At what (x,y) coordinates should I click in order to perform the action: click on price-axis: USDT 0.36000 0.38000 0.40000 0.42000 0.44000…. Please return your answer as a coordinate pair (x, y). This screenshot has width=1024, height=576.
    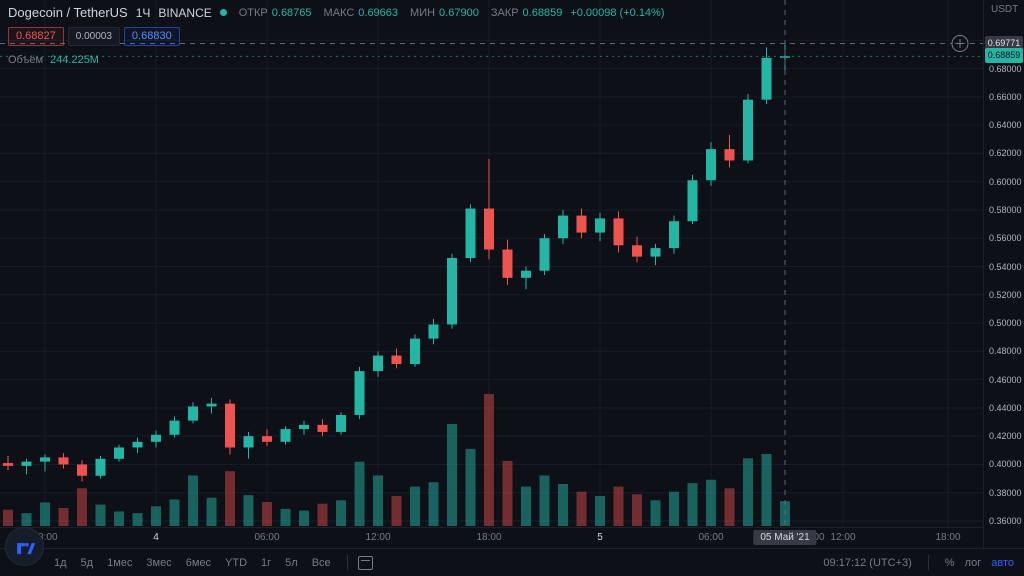
    Looking at the image, I should click on (1003, 274).